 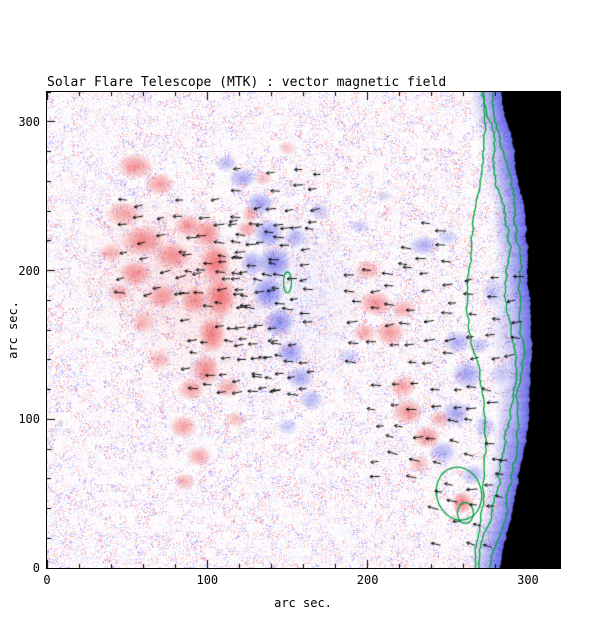 I want to click on x-tick-label: 300, so click(x=528, y=580).